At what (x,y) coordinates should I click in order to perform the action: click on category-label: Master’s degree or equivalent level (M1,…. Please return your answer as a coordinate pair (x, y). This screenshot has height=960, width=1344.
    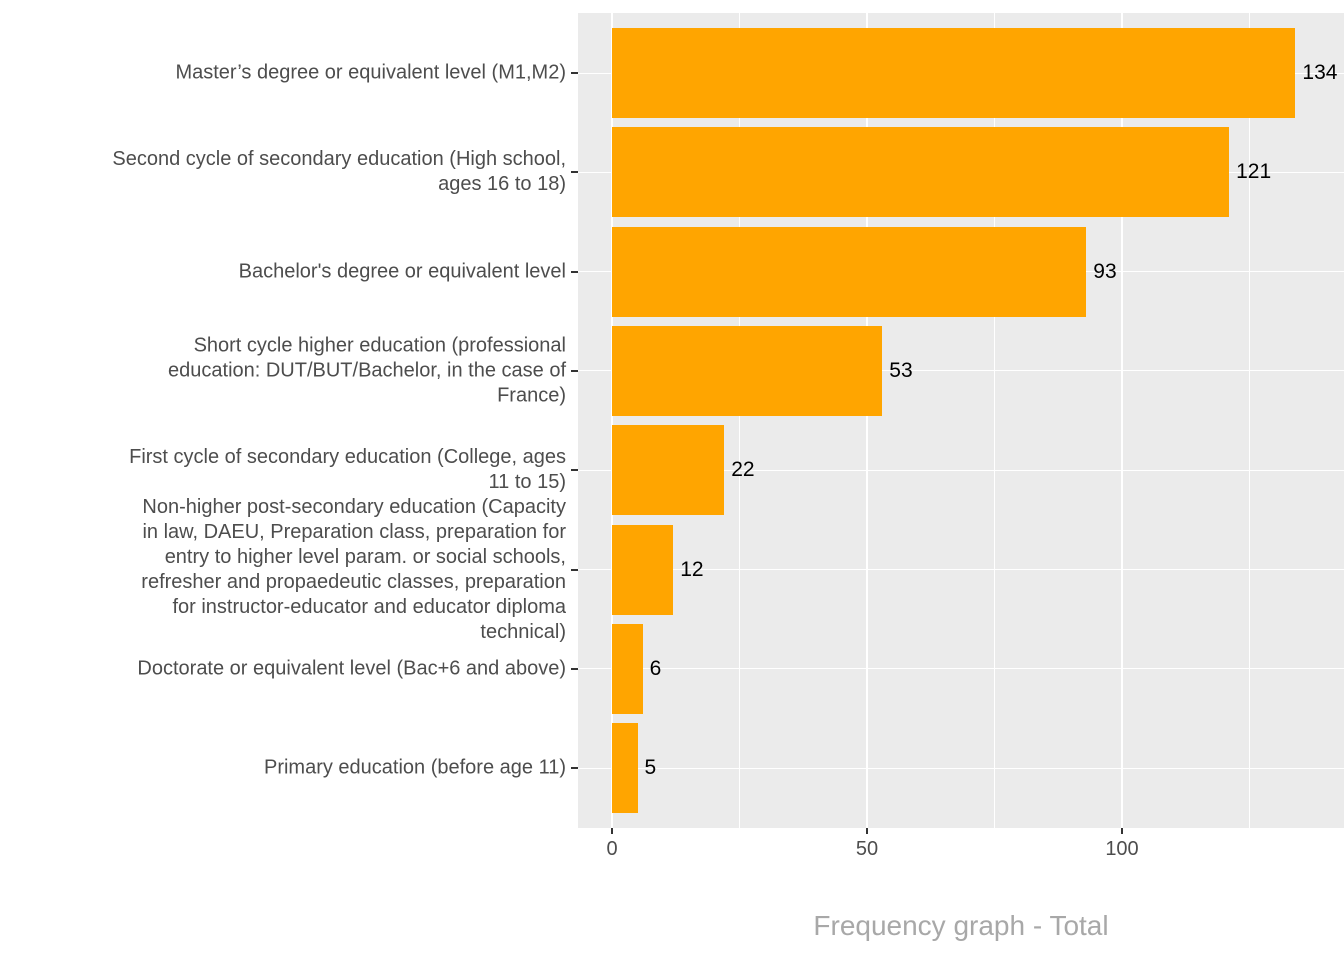
    Looking at the image, I should click on (370, 72).